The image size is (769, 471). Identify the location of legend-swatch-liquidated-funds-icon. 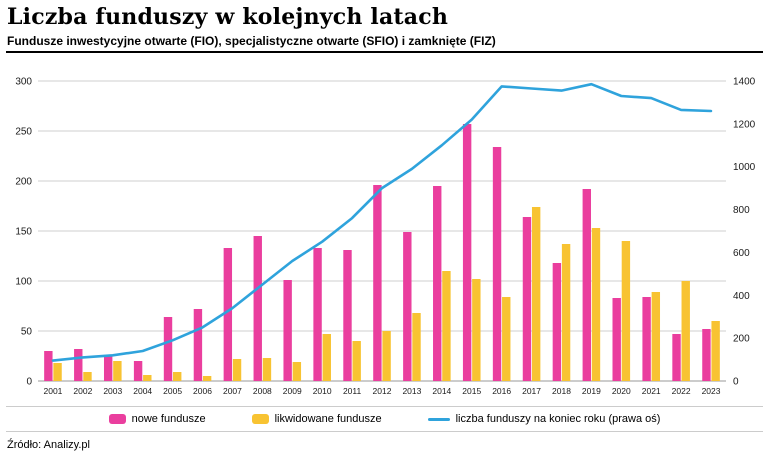
(260, 419).